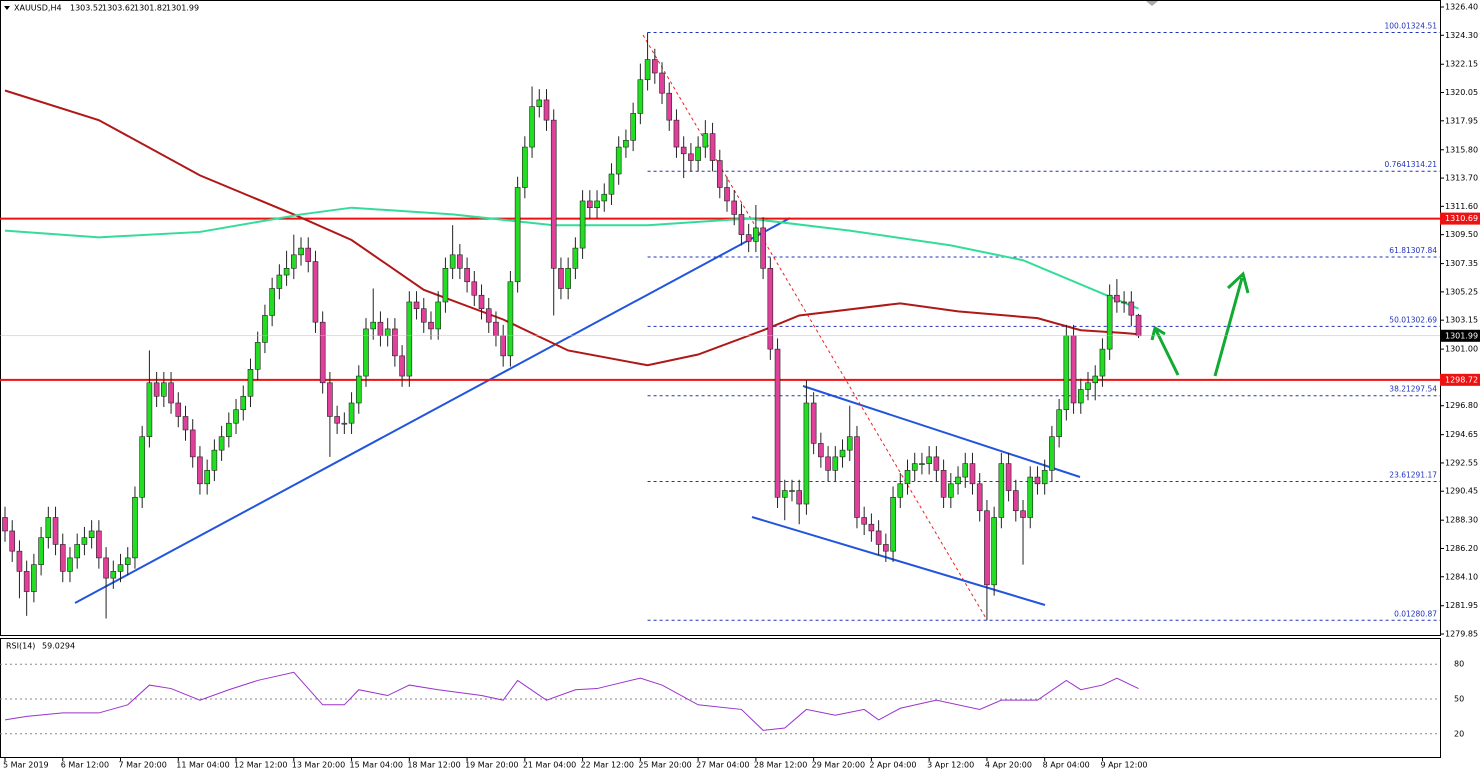  Describe the element at coordinates (1166, 351) in the screenshot. I see `arrow-down` at that location.